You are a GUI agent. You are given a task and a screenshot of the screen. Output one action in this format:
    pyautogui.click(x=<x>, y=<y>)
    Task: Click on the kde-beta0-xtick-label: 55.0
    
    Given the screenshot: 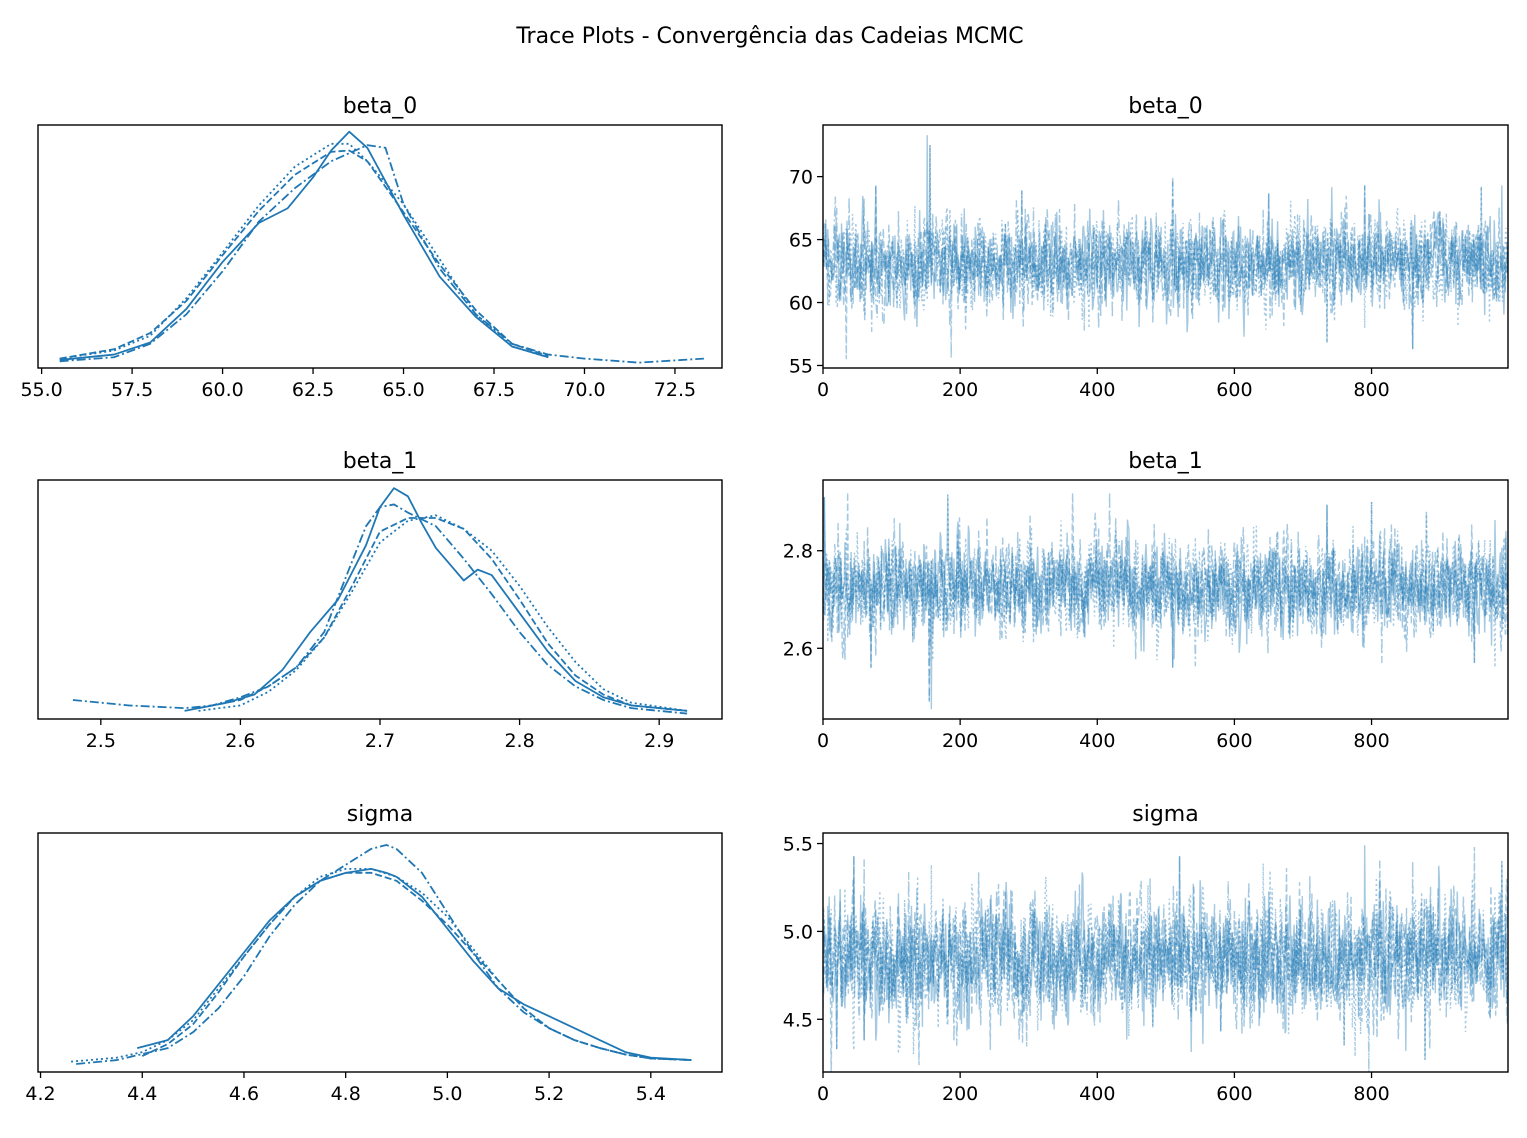 What is the action you would take?
    pyautogui.click(x=41, y=390)
    